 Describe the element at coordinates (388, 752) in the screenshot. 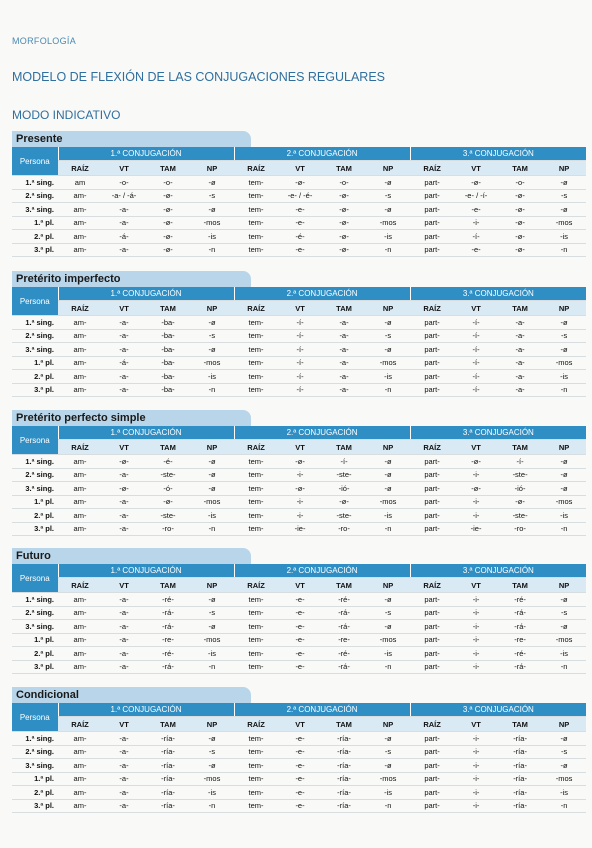

I see `cell: -s` at that location.